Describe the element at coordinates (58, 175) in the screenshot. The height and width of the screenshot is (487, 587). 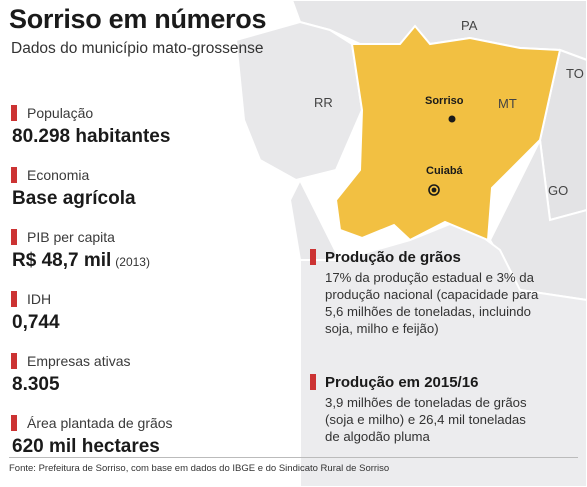
I see `stat-label: Economia` at that location.